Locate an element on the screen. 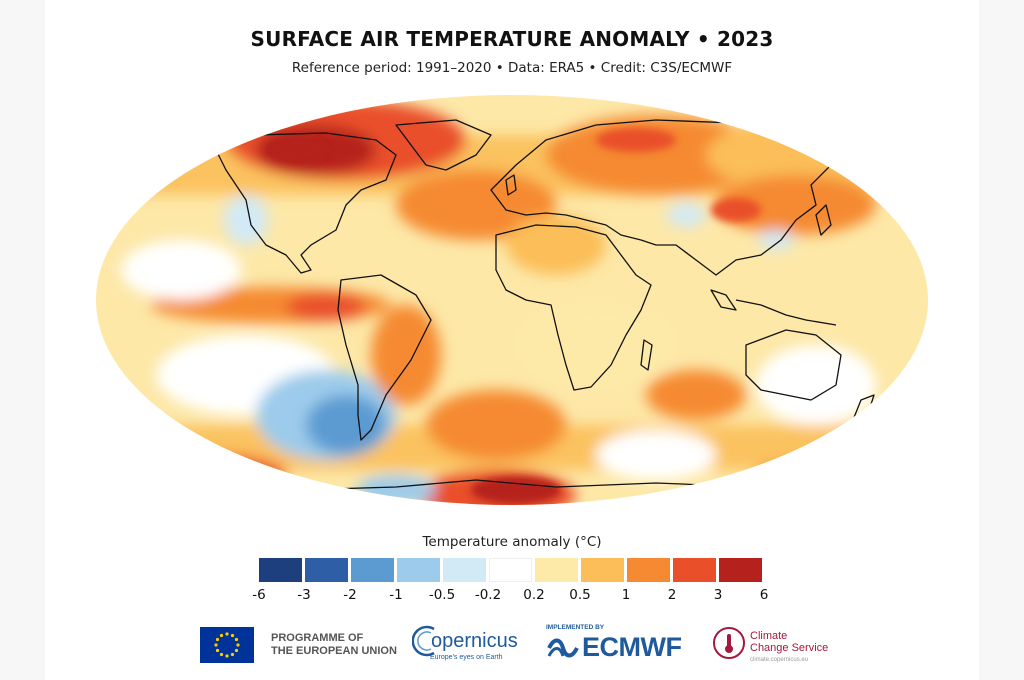 This screenshot has height=680, width=1024. legend-tick: 6 is located at coordinates (764, 595).